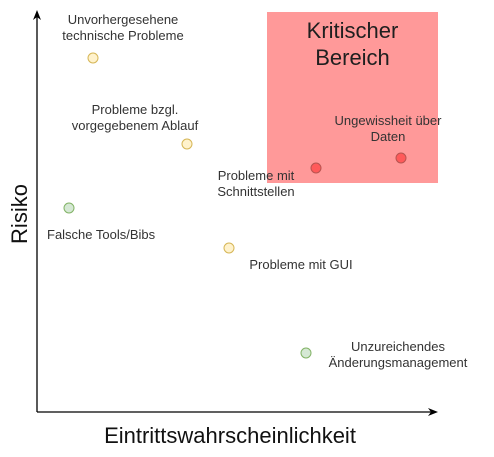  What do you see at coordinates (316, 168) in the screenshot?
I see `dot-schnittstellen` at bounding box center [316, 168].